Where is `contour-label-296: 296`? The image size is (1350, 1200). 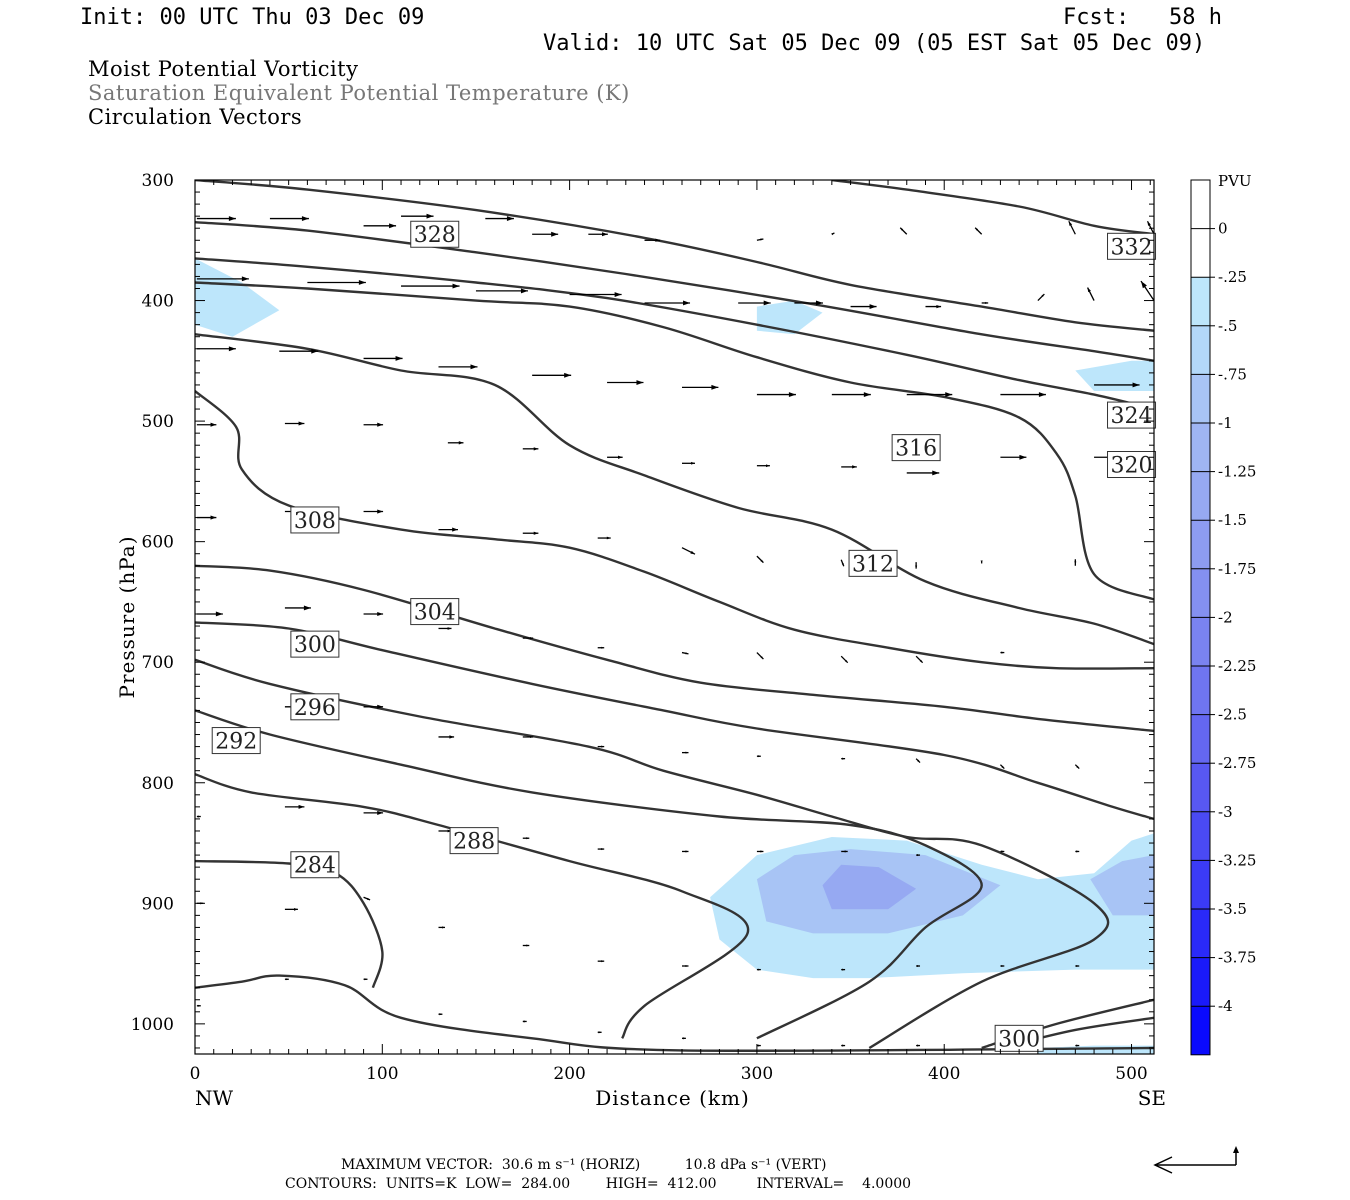 contour-label-296: 296 is located at coordinates (315, 707).